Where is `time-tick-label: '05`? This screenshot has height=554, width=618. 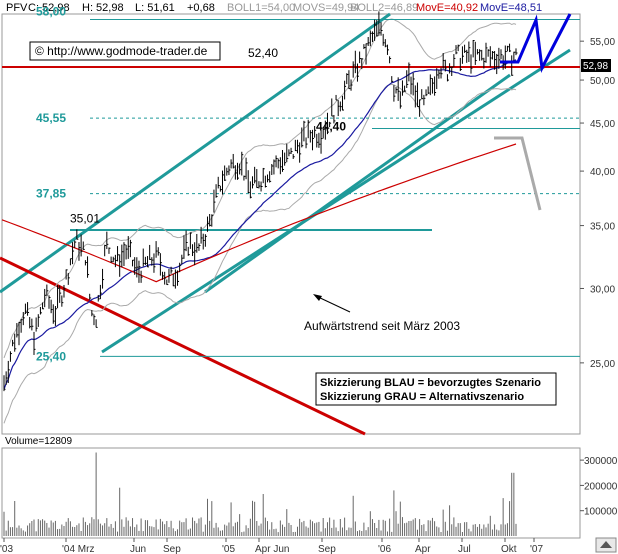 time-tick-label: '05 is located at coordinates (228, 549).